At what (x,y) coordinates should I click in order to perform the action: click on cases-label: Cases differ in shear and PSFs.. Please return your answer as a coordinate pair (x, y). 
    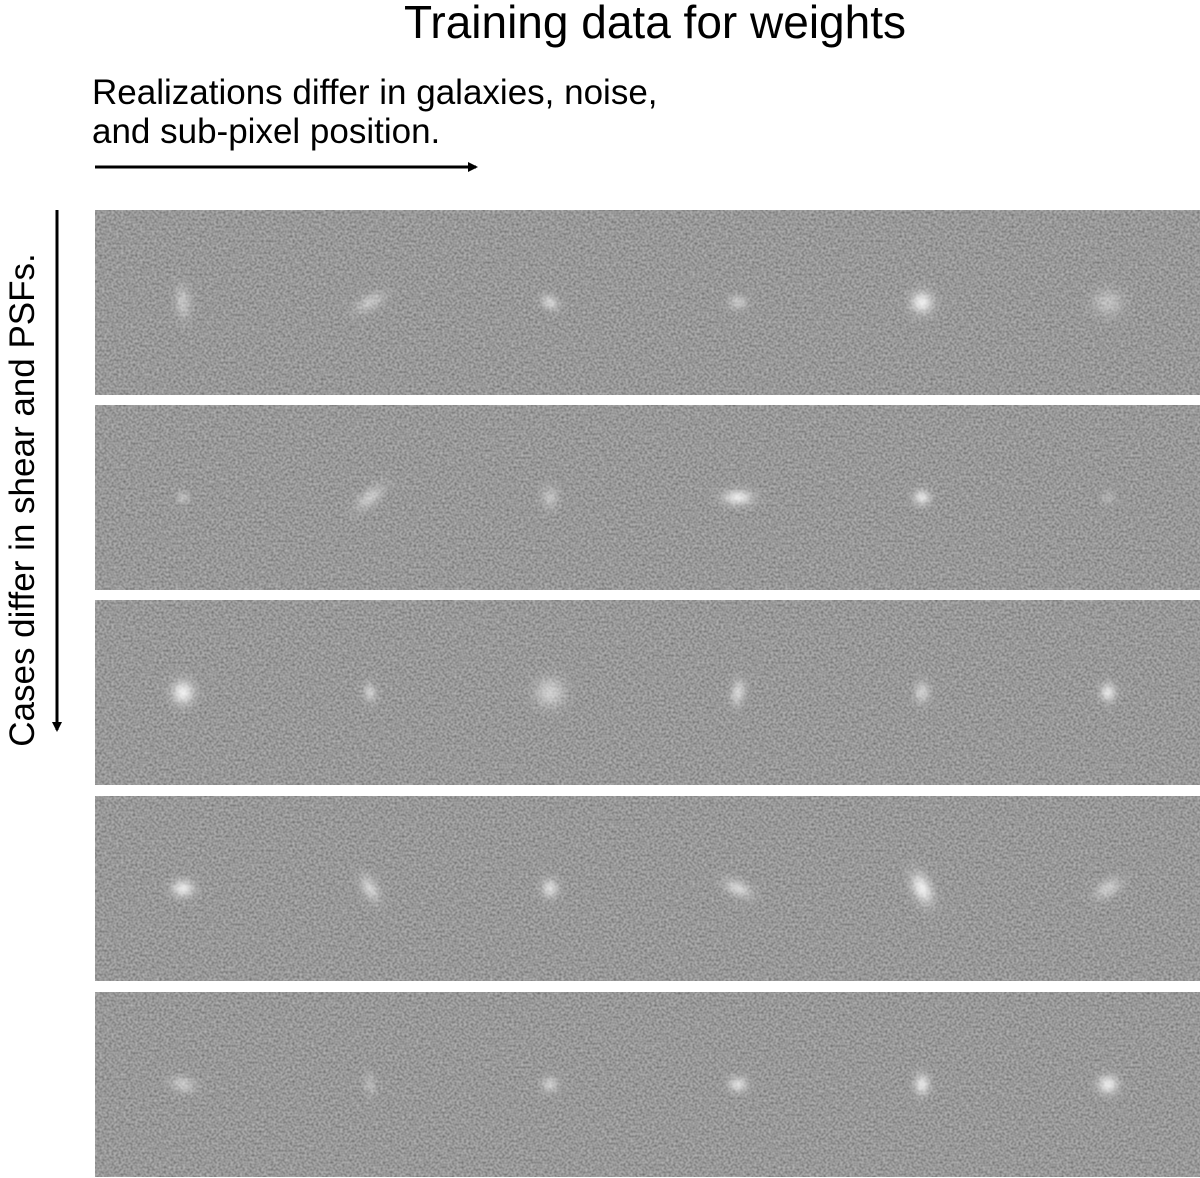
    Looking at the image, I should click on (22, 500).